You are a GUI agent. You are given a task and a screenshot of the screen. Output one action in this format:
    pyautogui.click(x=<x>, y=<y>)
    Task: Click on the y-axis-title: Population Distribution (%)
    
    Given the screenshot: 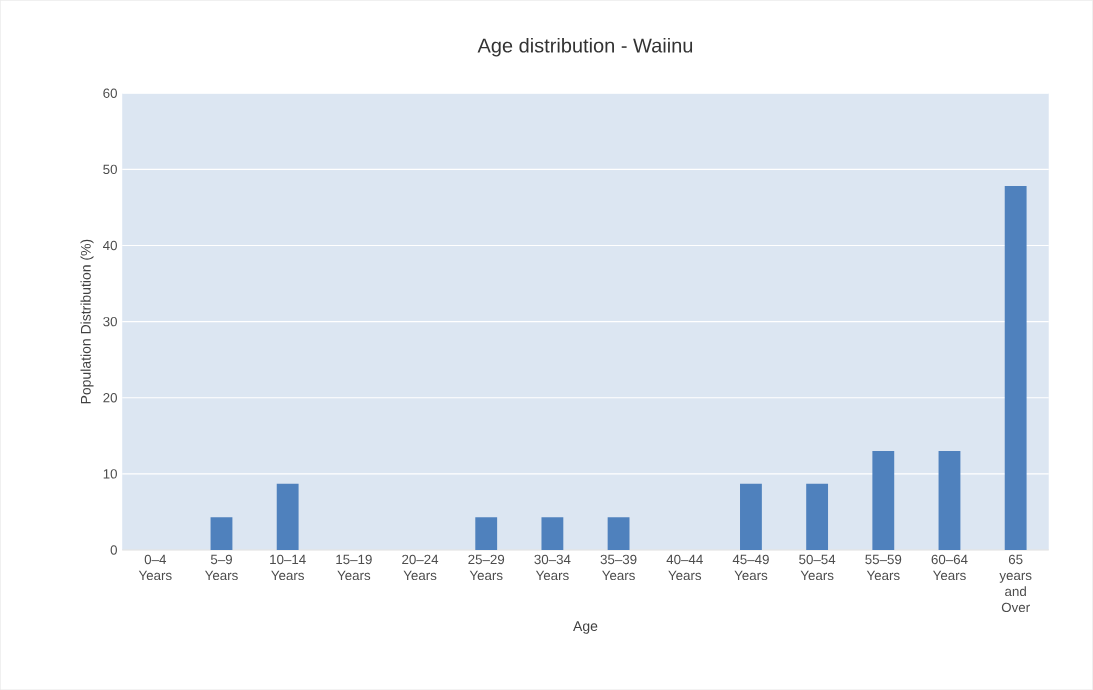 What is the action you would take?
    pyautogui.click(x=87, y=321)
    